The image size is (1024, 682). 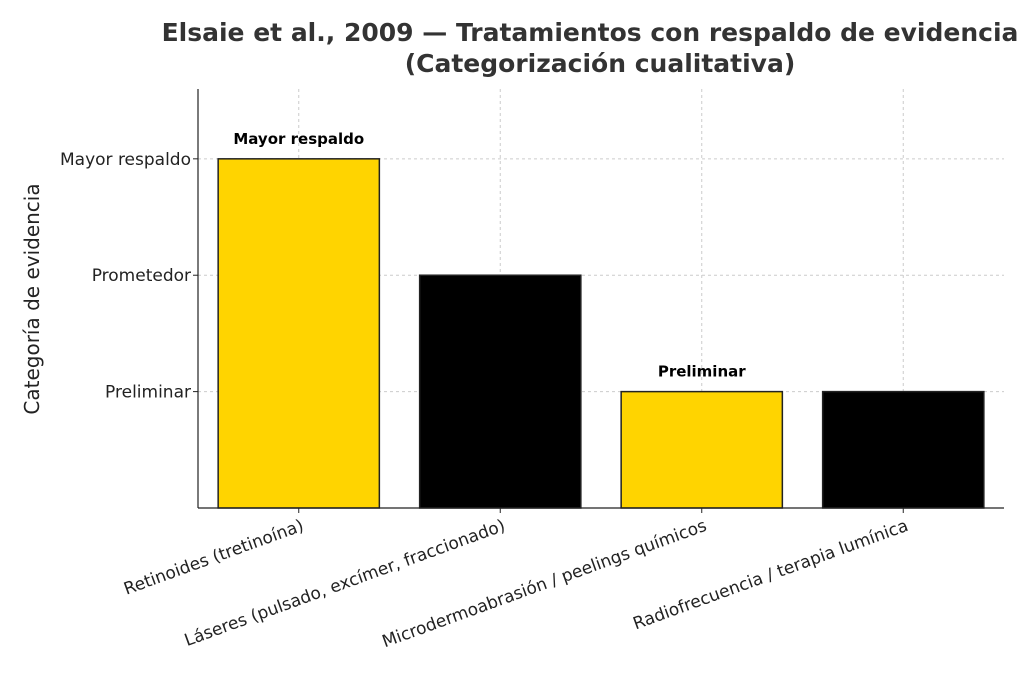 I want to click on x-tick-label: Láseres (pulsado, excímer, fraccionado), so click(x=345, y=583).